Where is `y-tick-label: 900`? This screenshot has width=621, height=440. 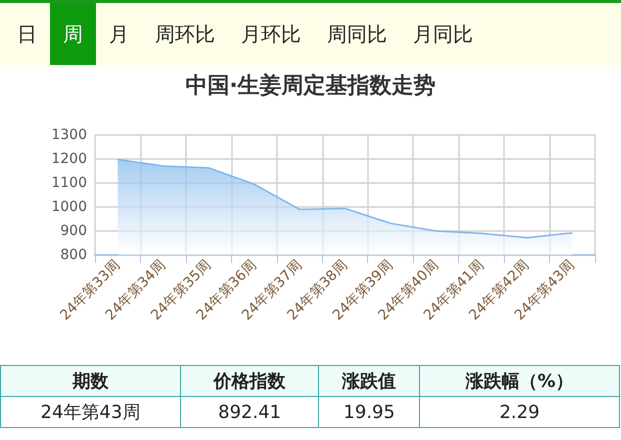 y-tick-label: 900 is located at coordinates (73, 231).